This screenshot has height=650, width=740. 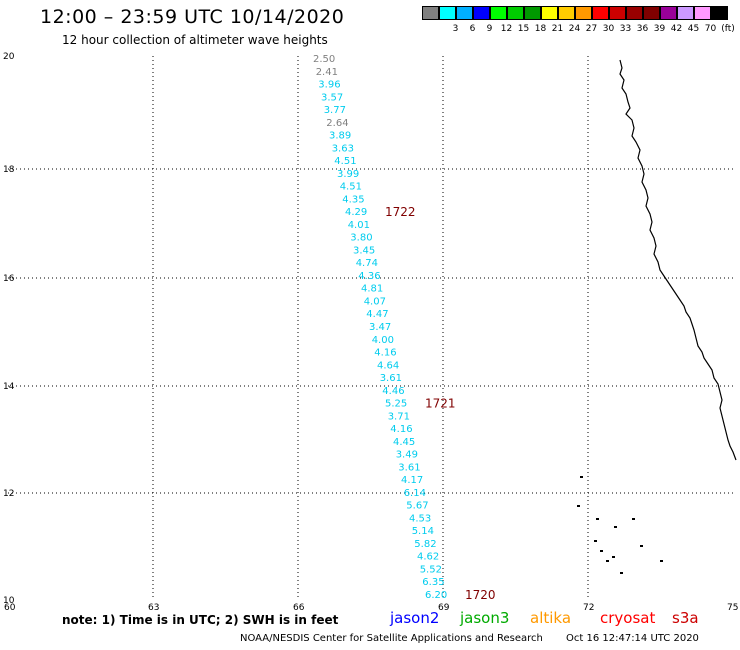 What do you see at coordinates (485, 618) in the screenshot?
I see `satellite-jason3: jason3` at bounding box center [485, 618].